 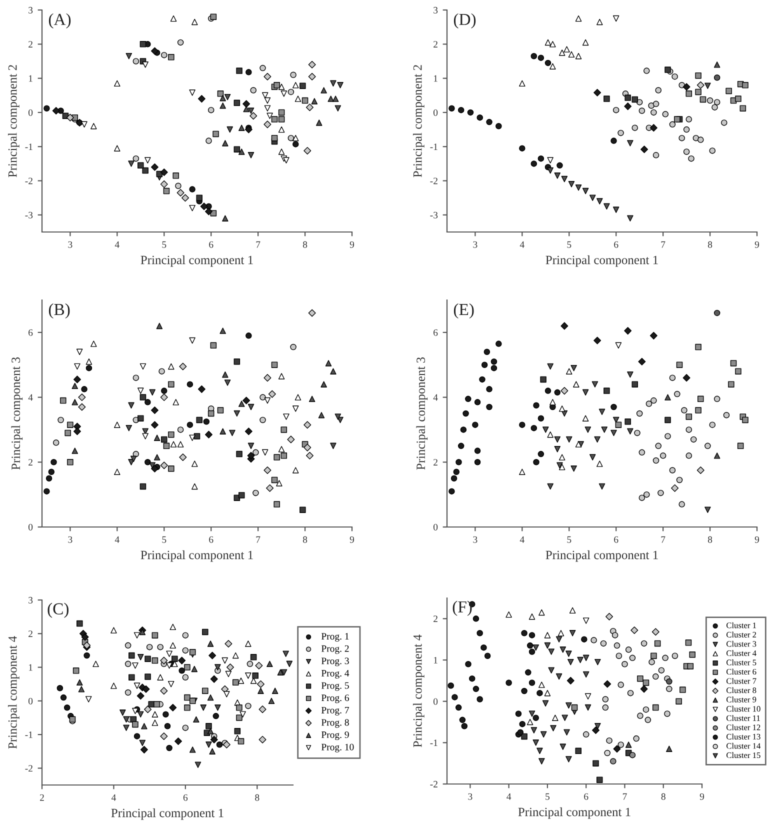 I want to click on legend-label: Cluster 5, so click(x=741, y=662).